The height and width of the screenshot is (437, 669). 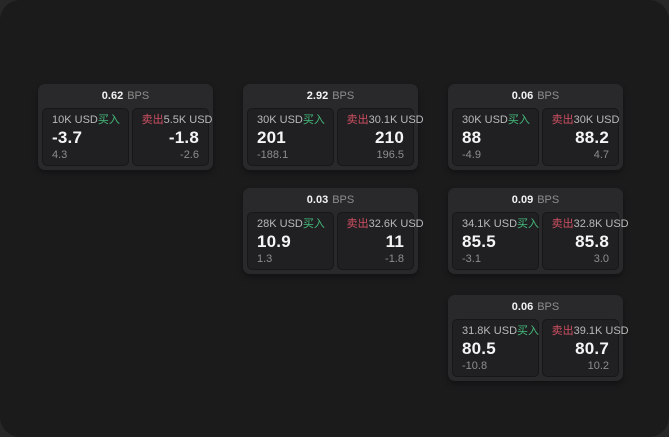 What do you see at coordinates (394, 241) in the screenshot?
I see `sell-price: 11` at bounding box center [394, 241].